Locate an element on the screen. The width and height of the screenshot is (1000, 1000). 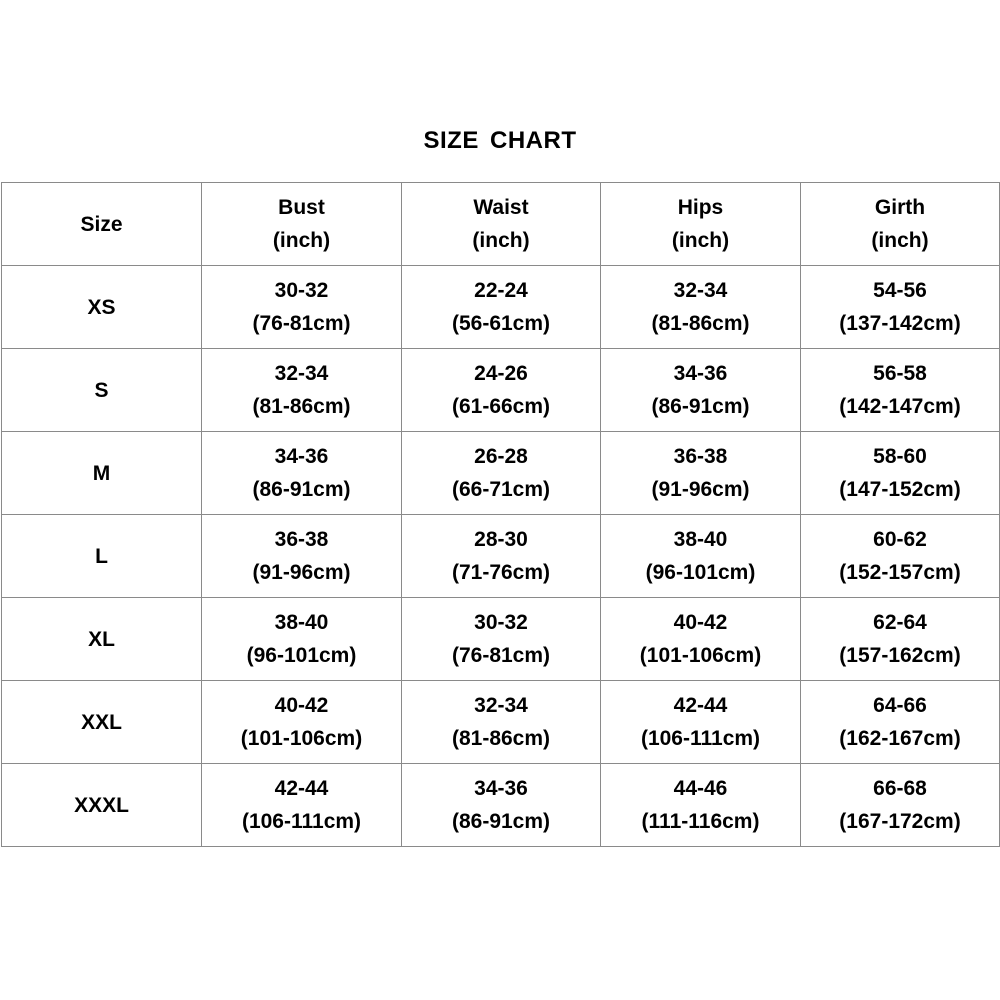
measurement-cell: 64-66 (162-167cm) is located at coordinates (900, 722).